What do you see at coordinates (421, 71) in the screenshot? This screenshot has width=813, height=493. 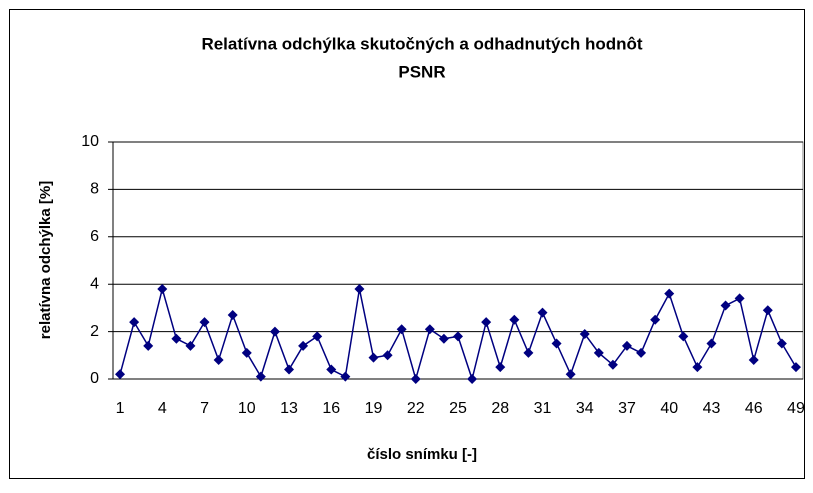 I see `chart-title: PSNR` at bounding box center [421, 71].